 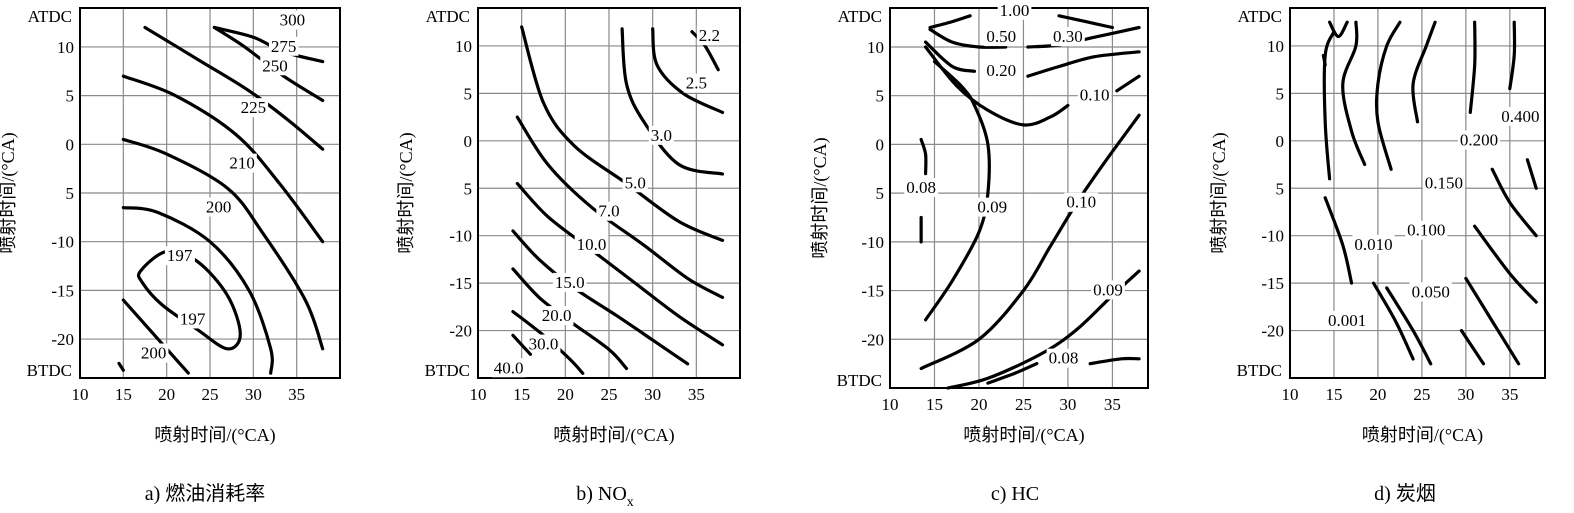 What do you see at coordinates (709, 35) in the screenshot?
I see `contour-label: 2.2` at bounding box center [709, 35].